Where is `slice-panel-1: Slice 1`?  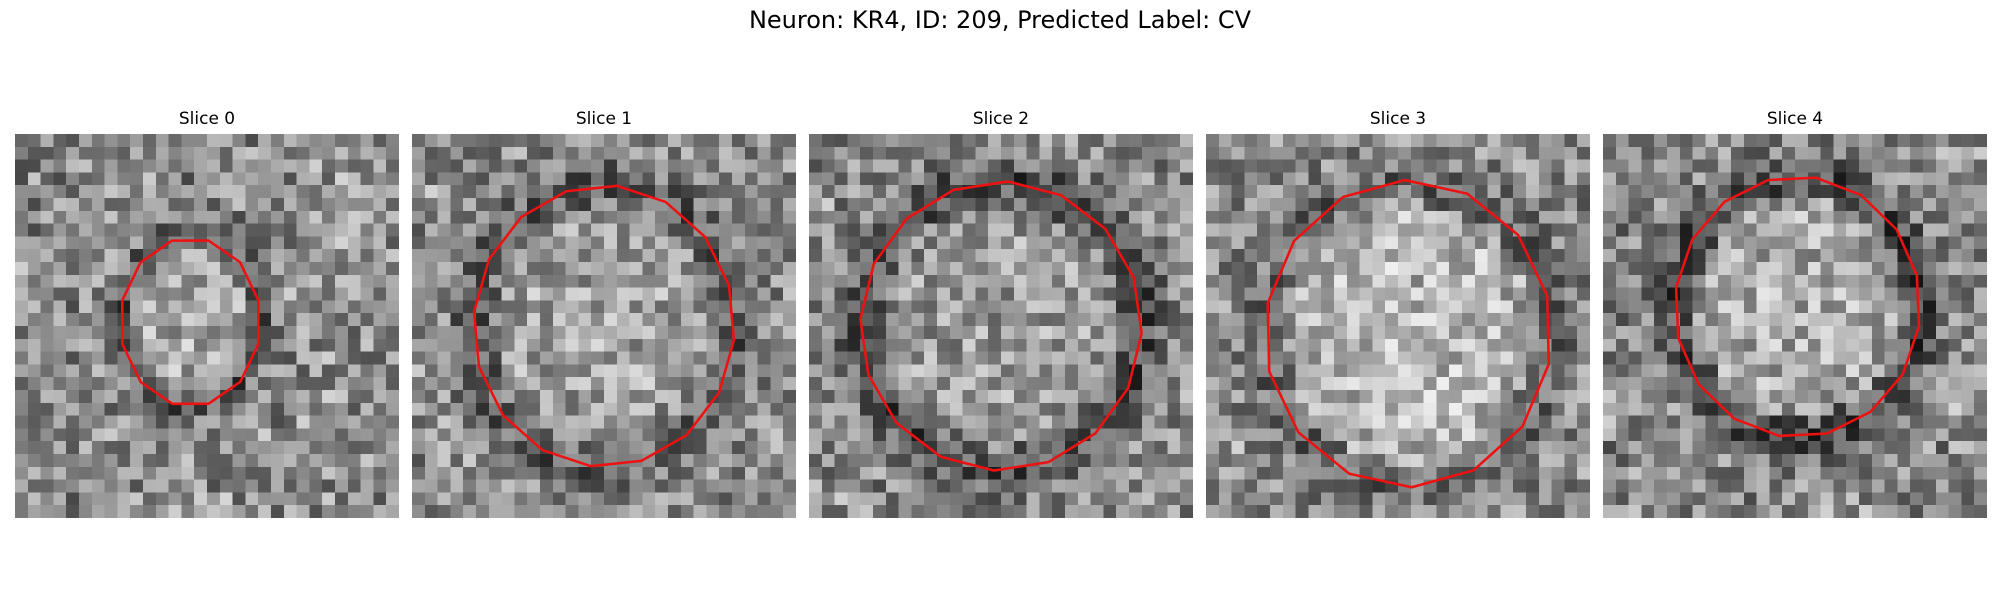 slice-panel-1: Slice 1 is located at coordinates (604, 313).